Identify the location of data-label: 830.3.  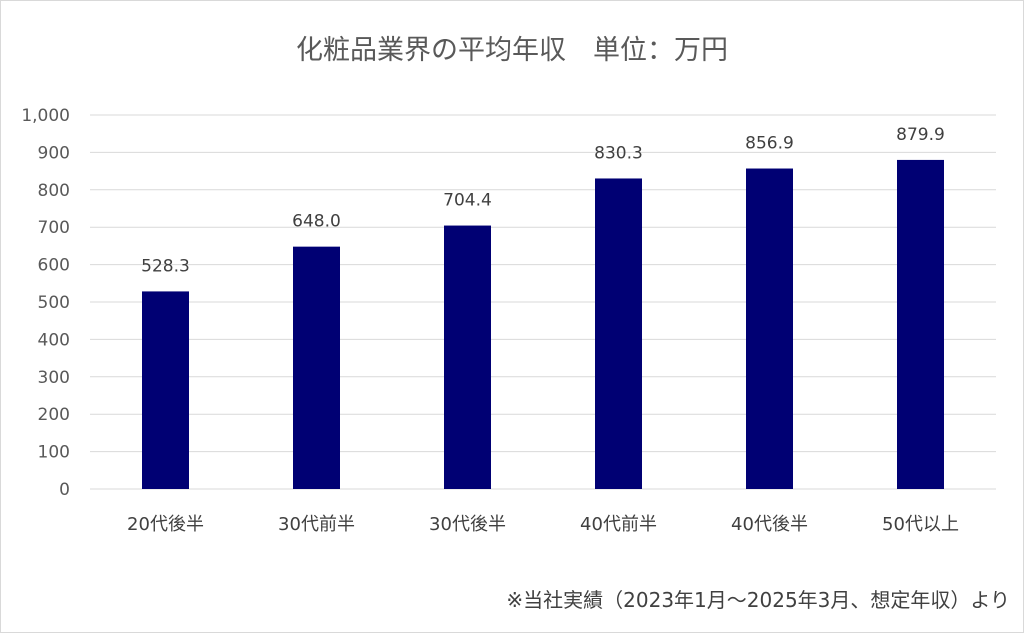
(618, 153).